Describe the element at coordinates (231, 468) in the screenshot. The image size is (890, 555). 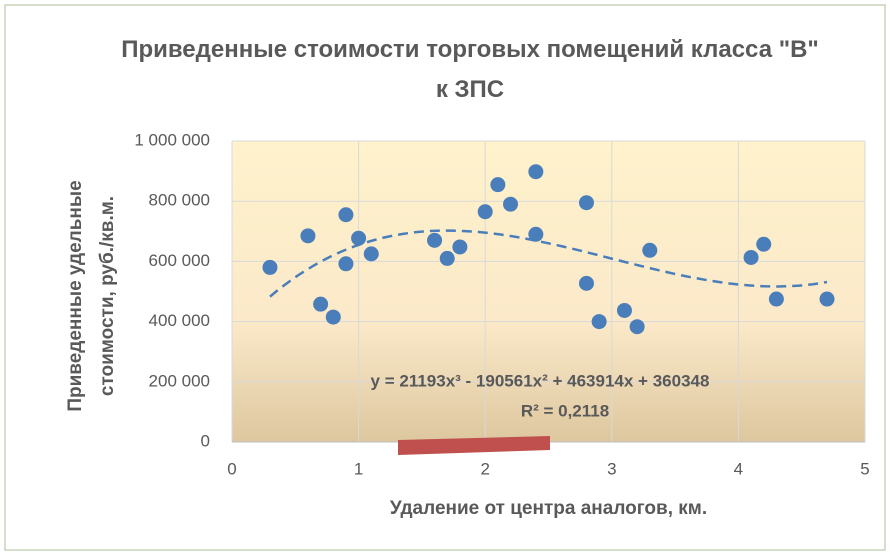
I see `x-tick-label: 0` at that location.